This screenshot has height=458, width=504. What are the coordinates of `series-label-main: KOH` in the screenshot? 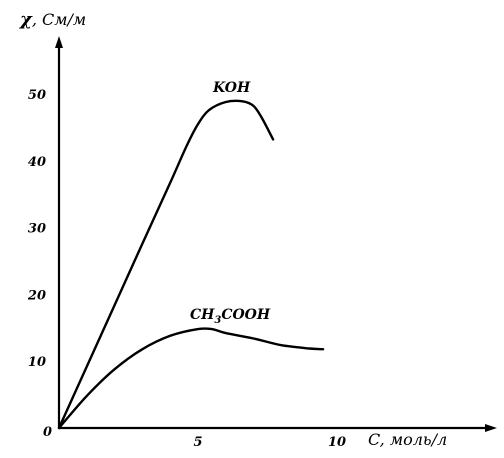 It's located at (231, 88).